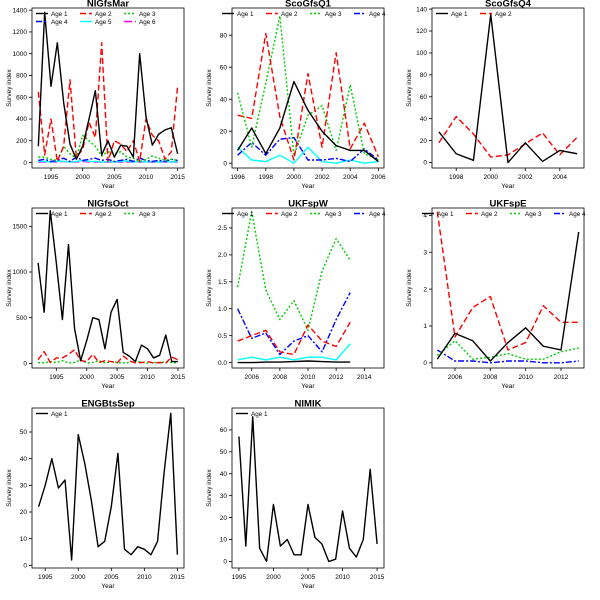 The image size is (600, 600). Describe the element at coordinates (424, 75) in the screenshot. I see `y-tick-label: 80` at that location.